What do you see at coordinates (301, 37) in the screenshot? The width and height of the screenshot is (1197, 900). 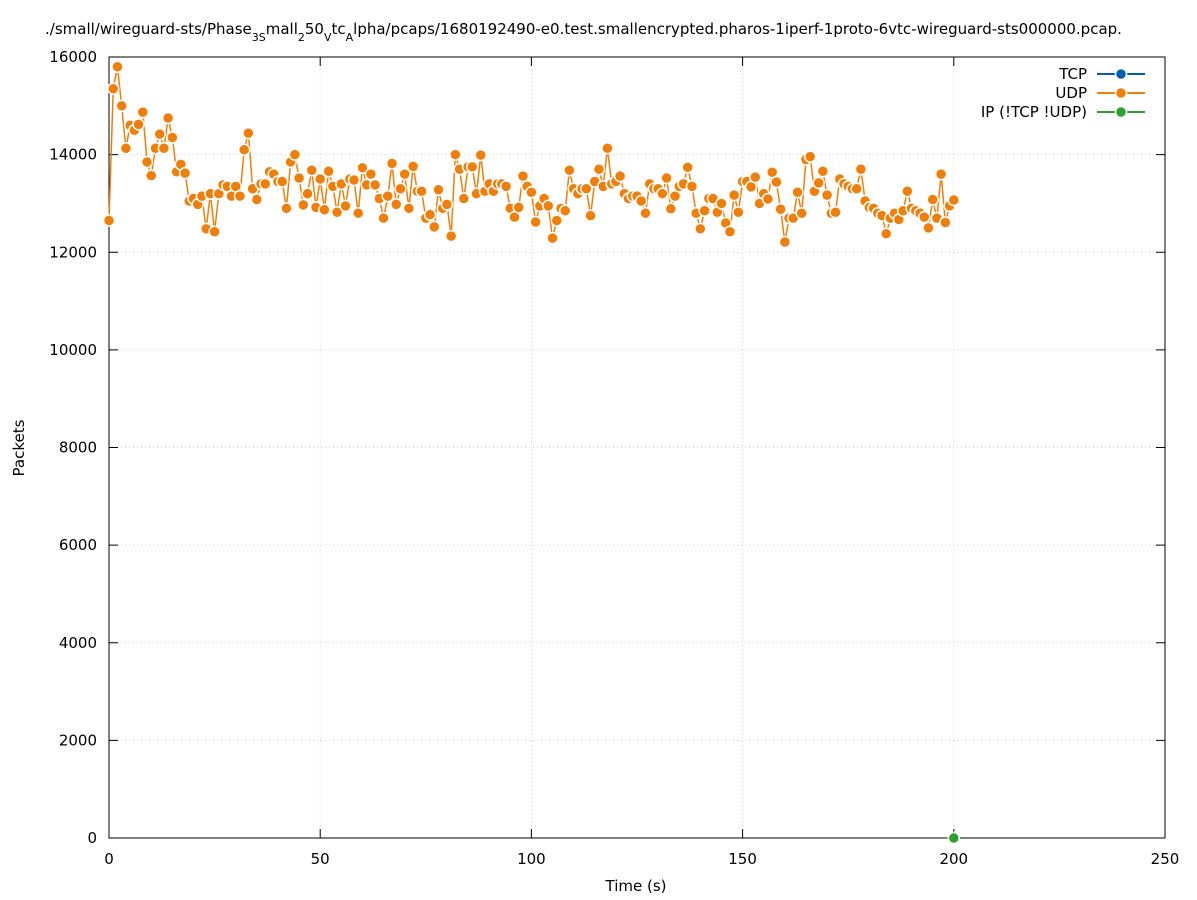 I see `title-subscript: 2` at bounding box center [301, 37].